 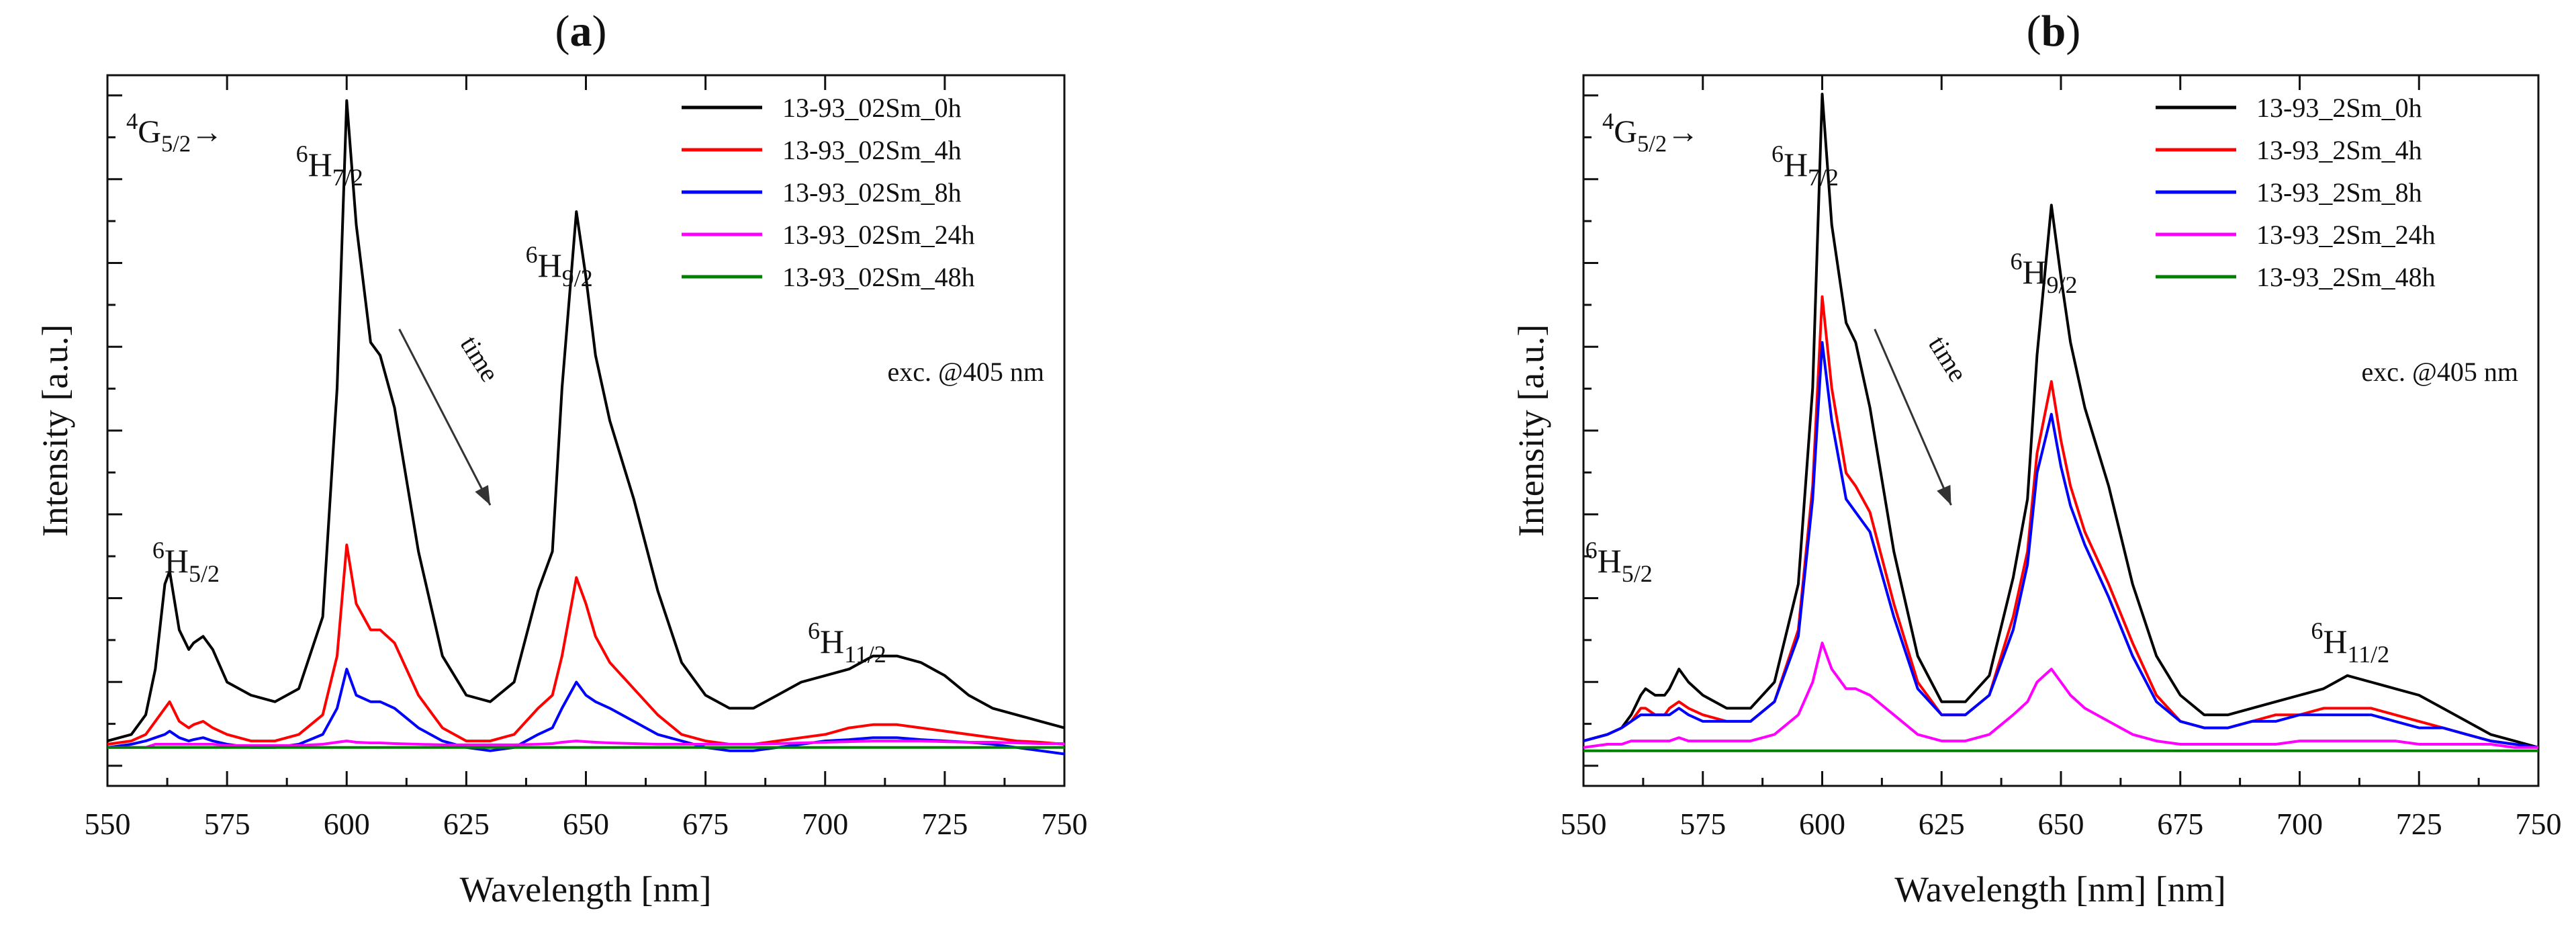 I want to click on legend-entry: 13-93_2Sm_24h, so click(x=2346, y=235).